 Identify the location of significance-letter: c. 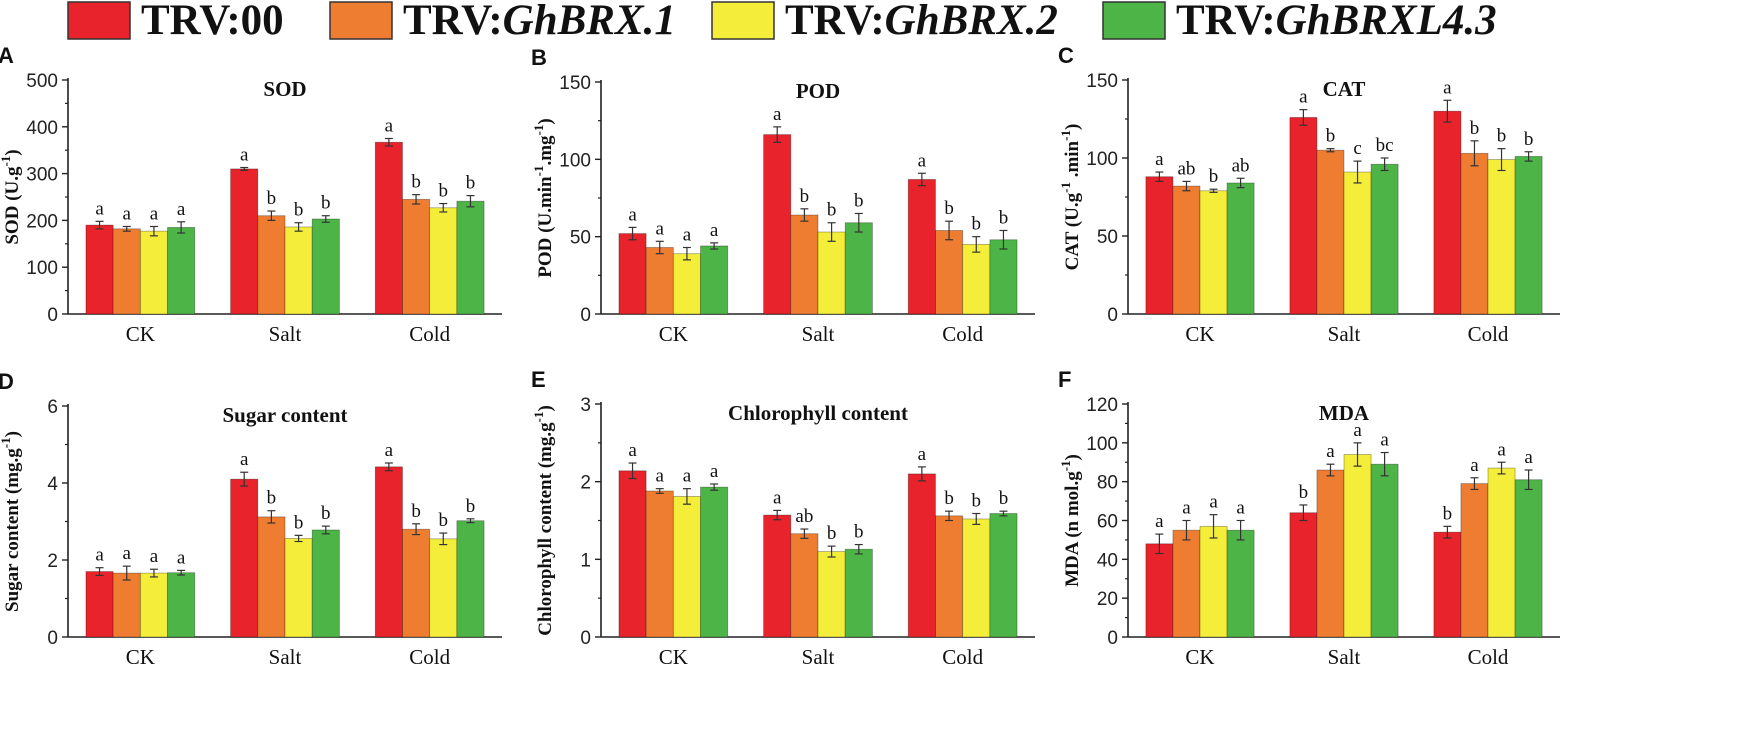
(1357, 148).